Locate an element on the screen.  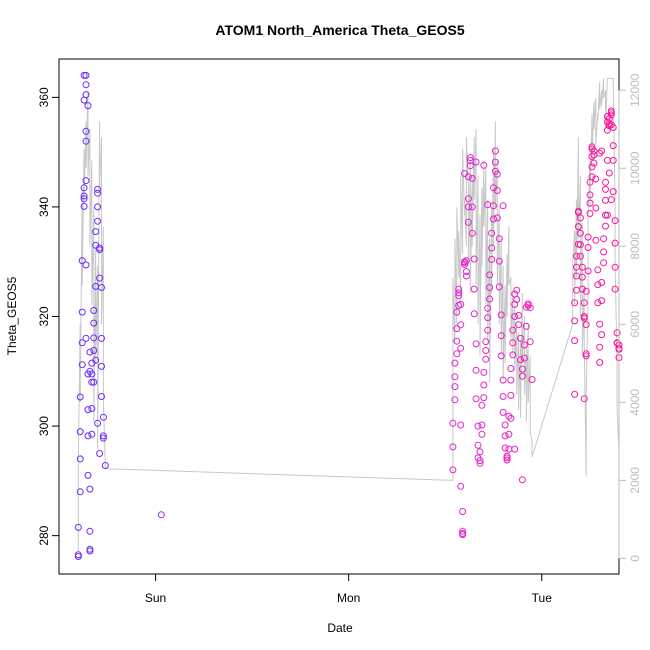
chart-title: ATOM1 North_America Theta_GEOS5 is located at coordinates (339, 30).